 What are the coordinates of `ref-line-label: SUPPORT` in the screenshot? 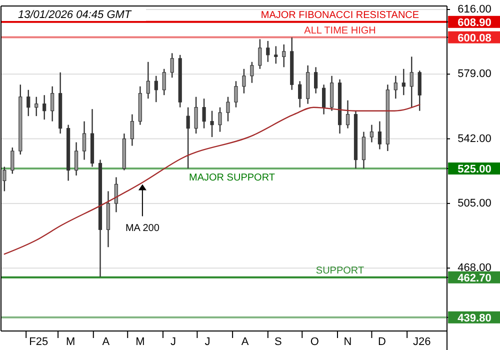 It's located at (340, 270).